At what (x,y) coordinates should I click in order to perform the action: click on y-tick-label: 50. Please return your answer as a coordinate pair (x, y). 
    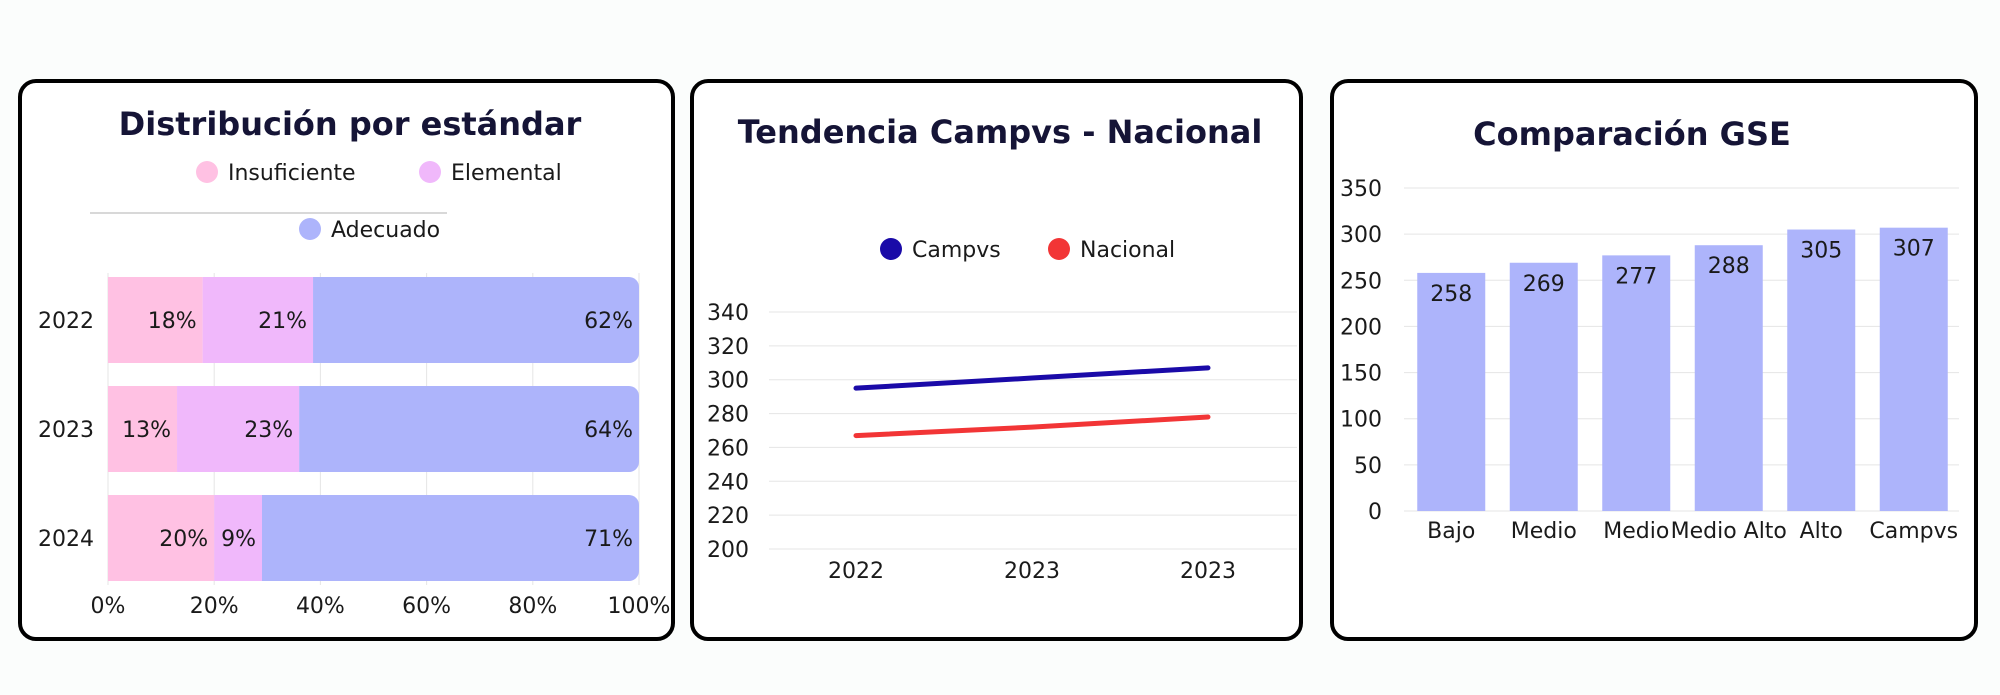
    Looking at the image, I should click on (1368, 466).